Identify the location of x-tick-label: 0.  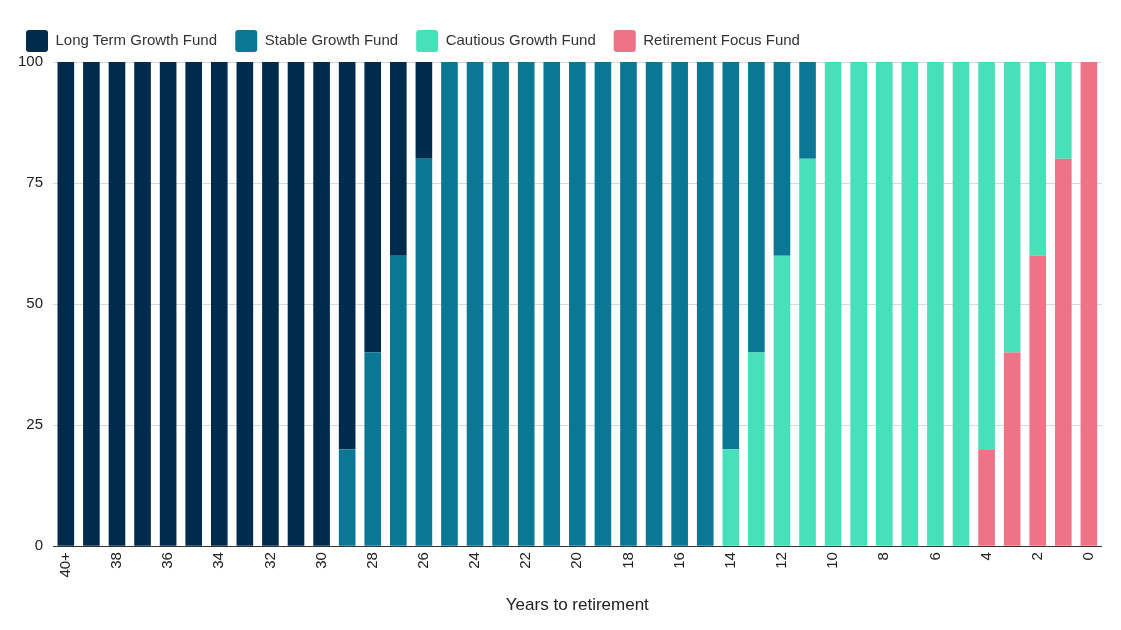
(1088, 556).